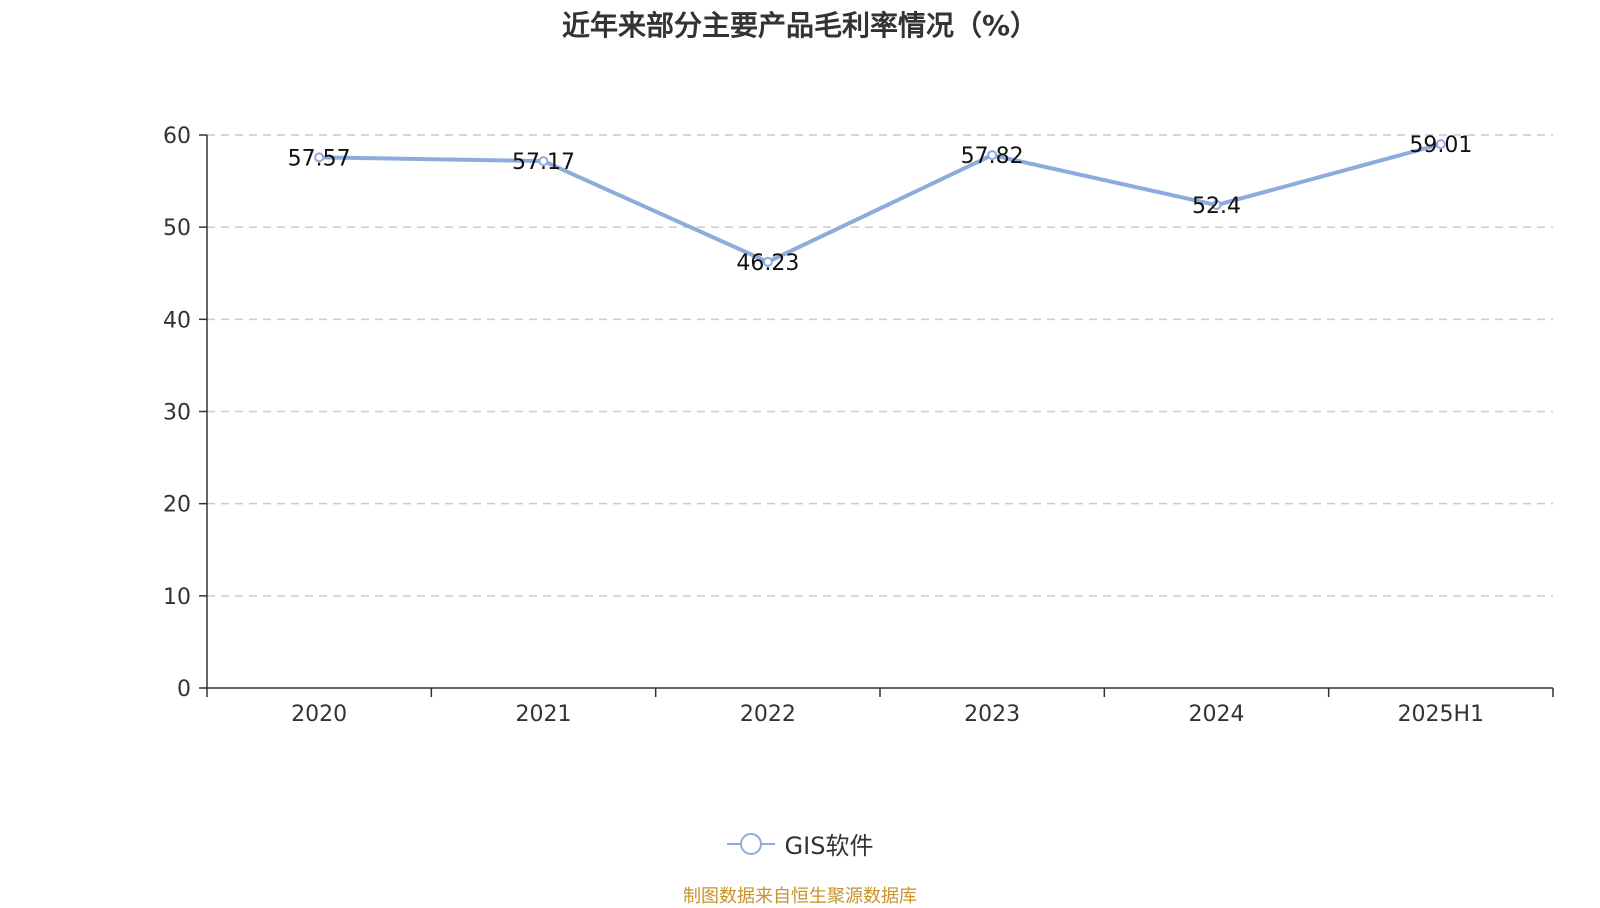 The height and width of the screenshot is (908, 1600). What do you see at coordinates (177, 505) in the screenshot?
I see `y-tick-label: 20` at bounding box center [177, 505].